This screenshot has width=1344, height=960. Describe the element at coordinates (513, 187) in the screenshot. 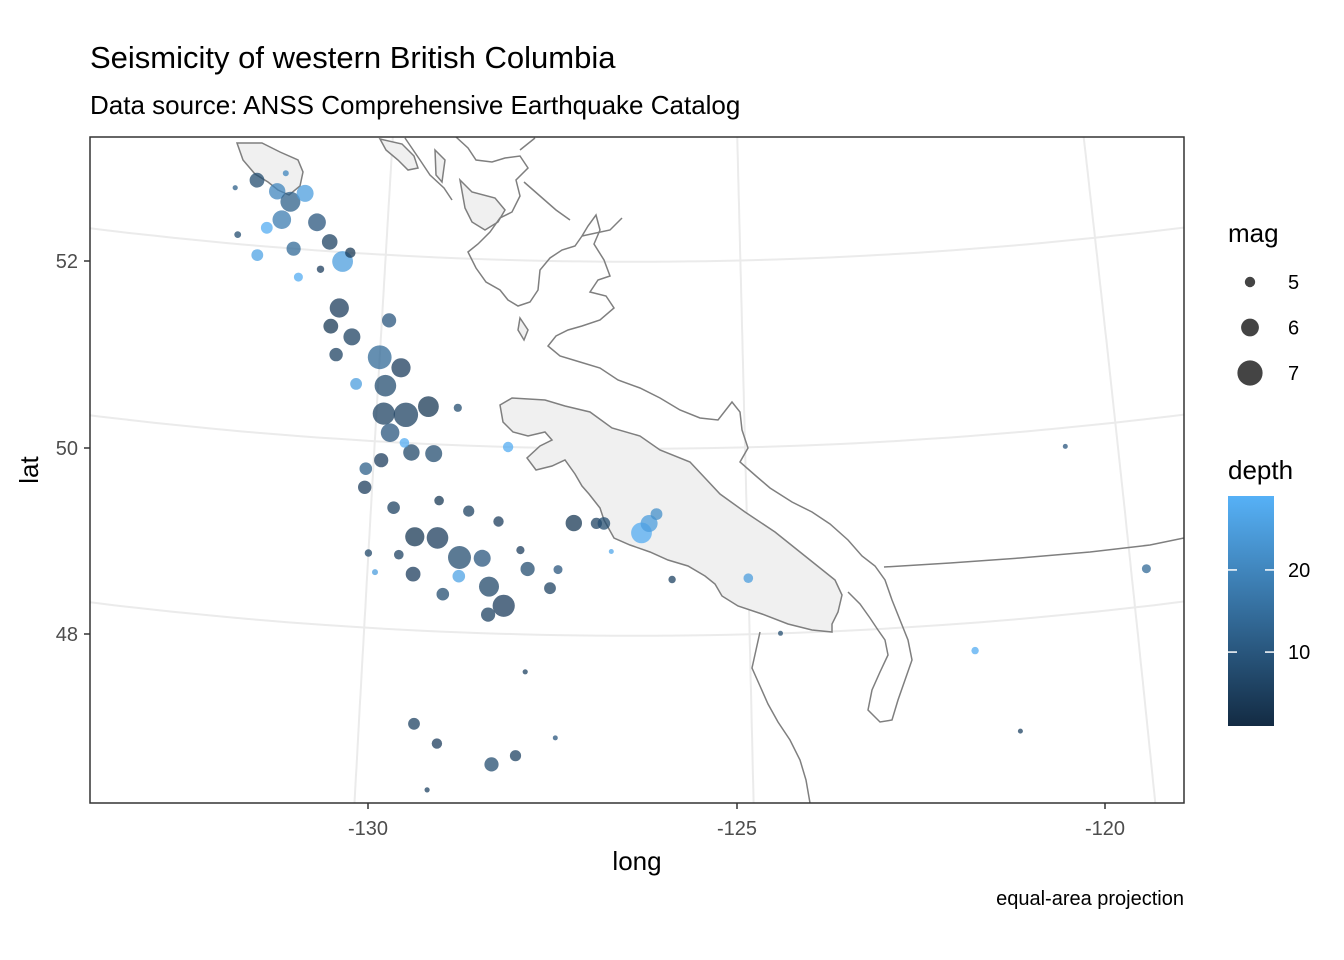

I see `bc-inlets` at that location.